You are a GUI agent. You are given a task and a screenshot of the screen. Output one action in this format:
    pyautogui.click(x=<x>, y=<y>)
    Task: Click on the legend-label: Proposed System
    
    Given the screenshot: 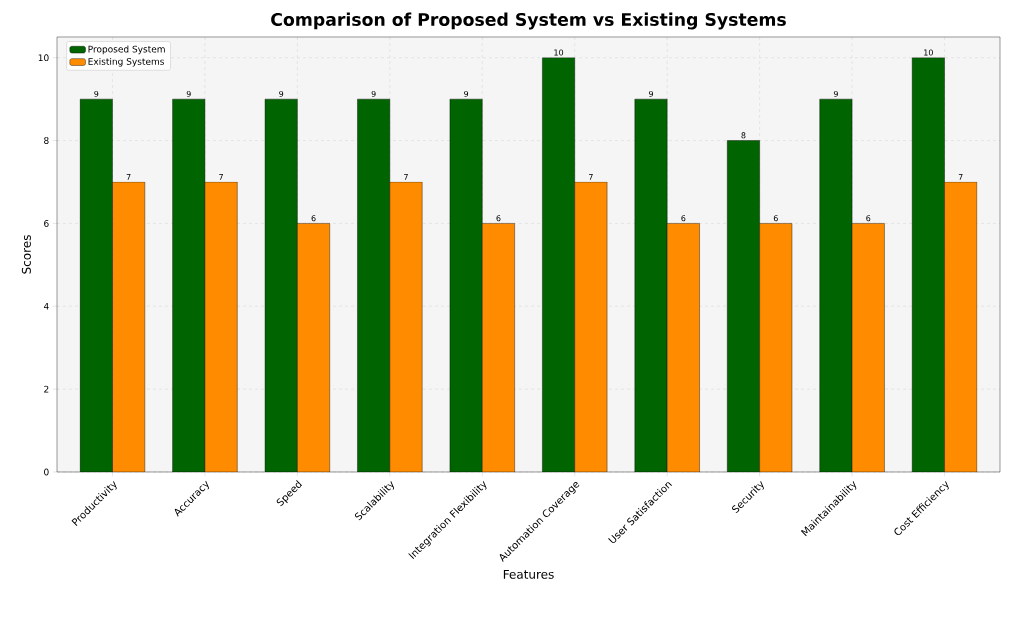 What is the action you would take?
    pyautogui.click(x=126, y=50)
    